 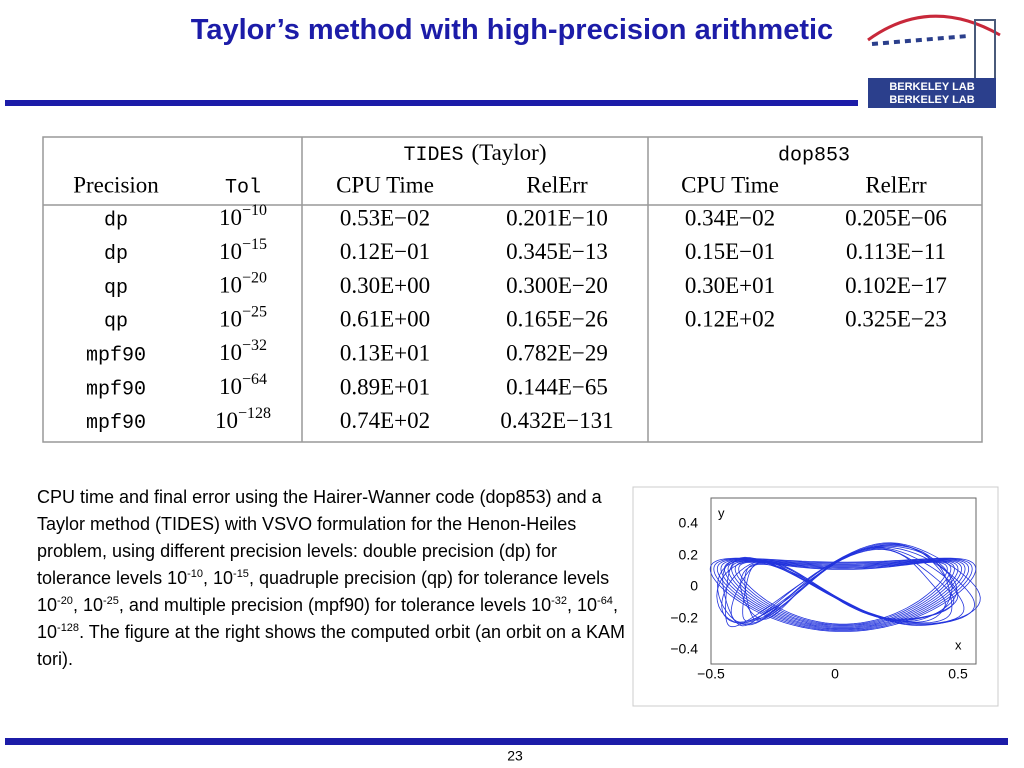 I want to click on value-cell: 0.165E−26, so click(x=557, y=319).